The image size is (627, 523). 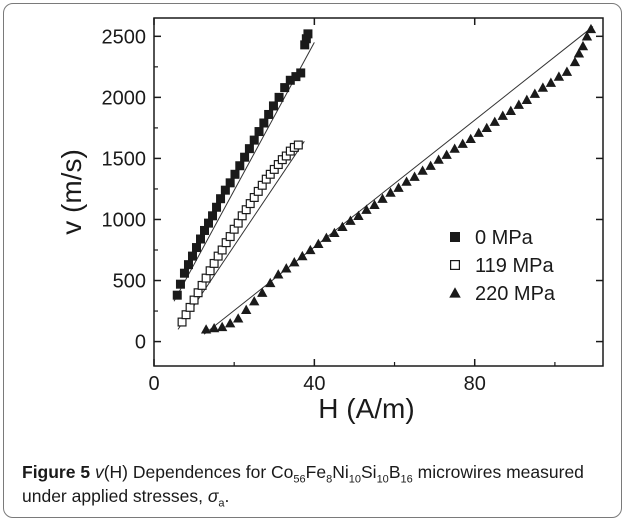 I want to click on legend-label: 220 MPa, so click(x=515, y=294).